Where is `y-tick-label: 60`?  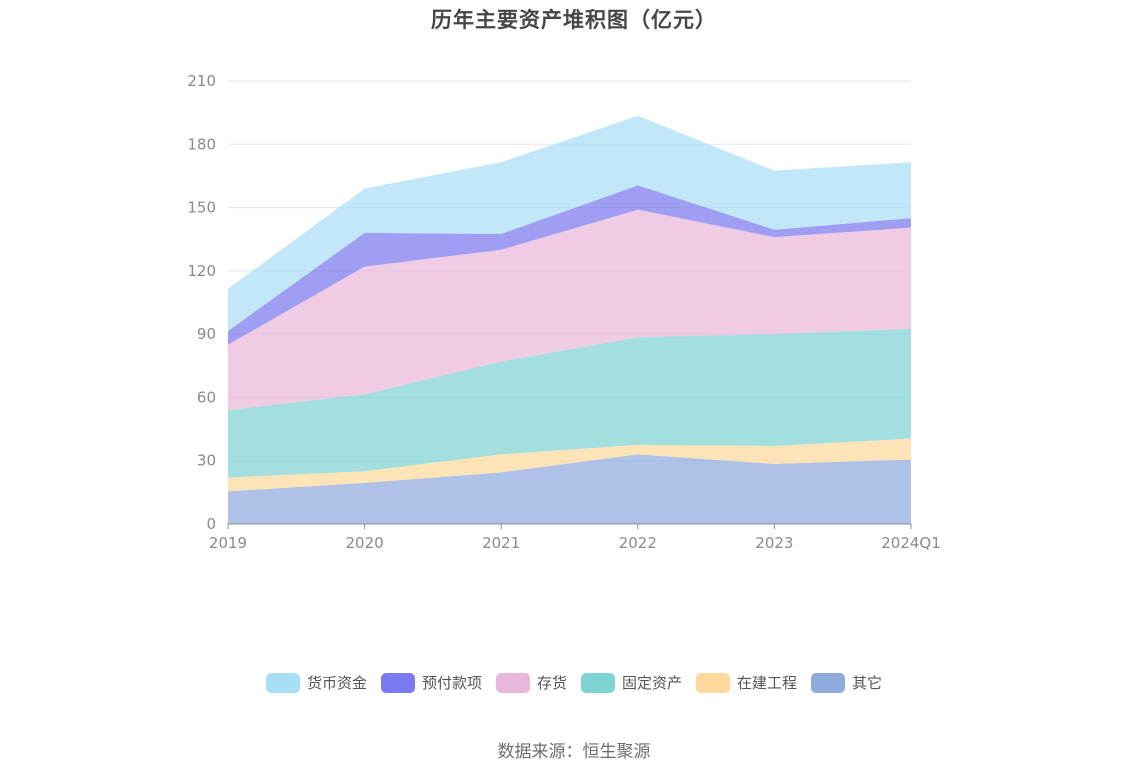 y-tick-label: 60 is located at coordinates (206, 397).